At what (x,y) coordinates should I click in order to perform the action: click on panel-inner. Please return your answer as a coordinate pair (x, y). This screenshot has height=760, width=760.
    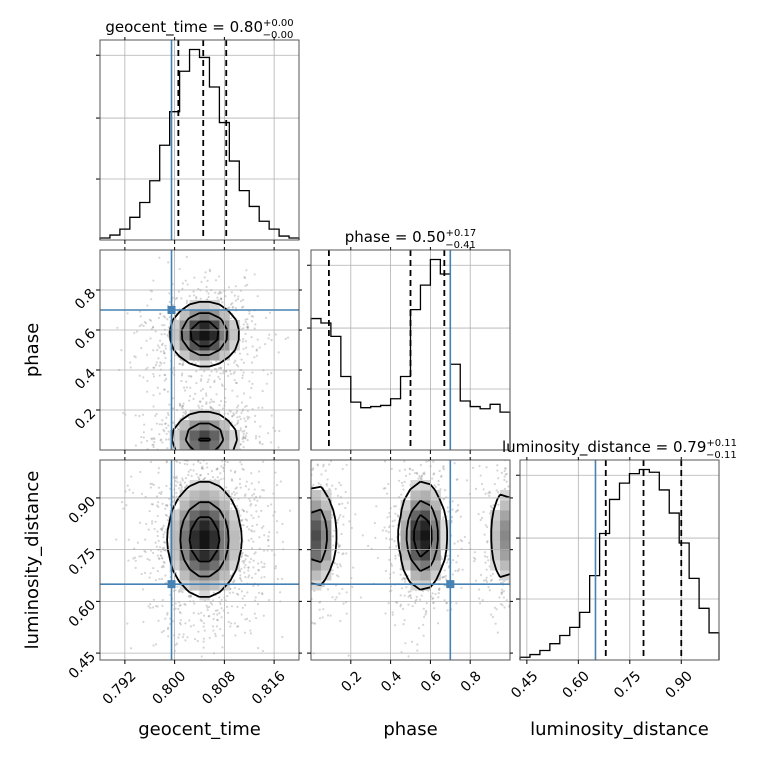
    Looking at the image, I should click on (203, 352).